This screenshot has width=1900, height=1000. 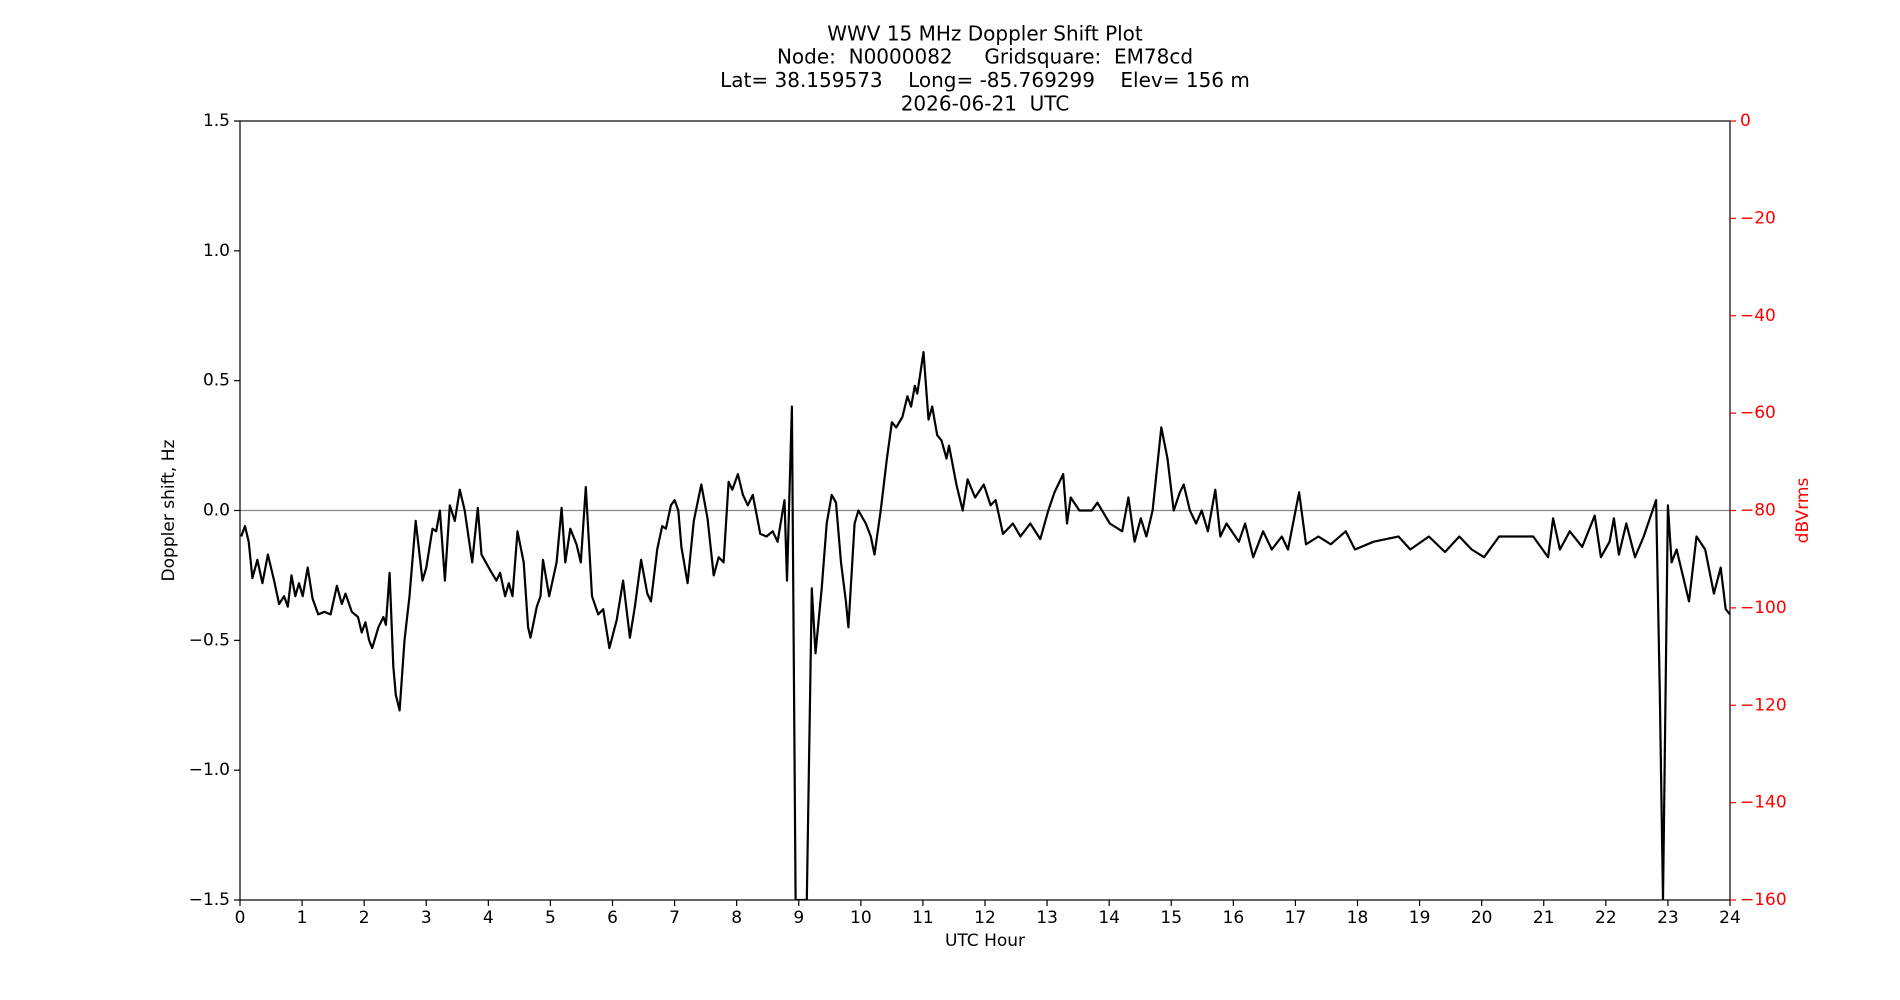 What do you see at coordinates (674, 918) in the screenshot?
I see `x-tick-label: 7` at bounding box center [674, 918].